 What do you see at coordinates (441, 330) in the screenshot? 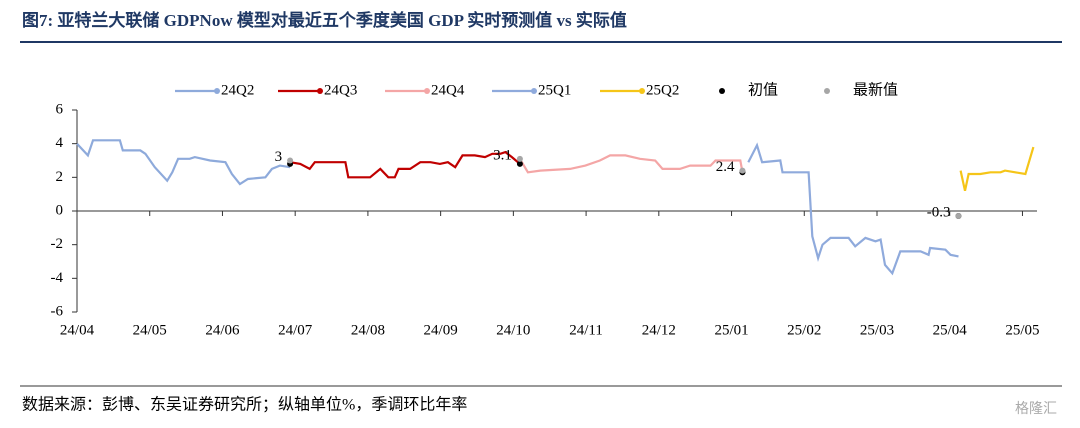
I see `x-tick-label: 24/09` at bounding box center [441, 330].